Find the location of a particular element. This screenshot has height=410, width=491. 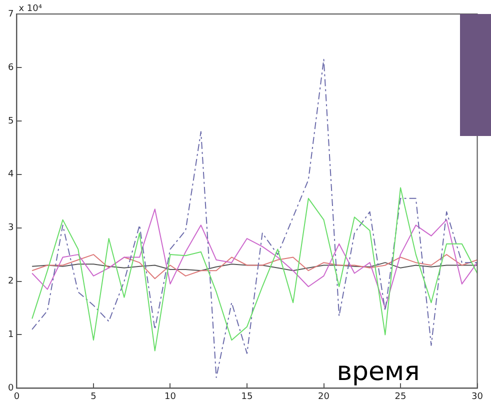

y-tick-label: 7 is located at coordinates (11, 14).